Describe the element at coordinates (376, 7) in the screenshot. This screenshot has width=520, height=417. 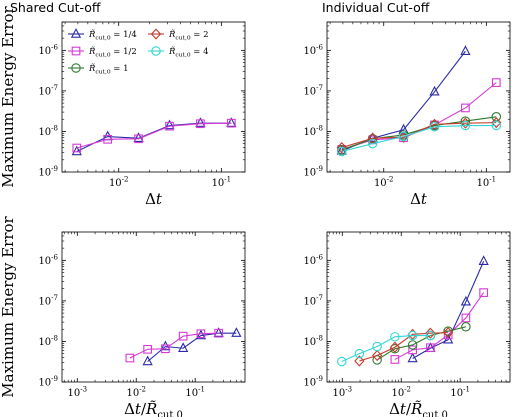
I see `panel-title: Individual Cut-off` at that location.